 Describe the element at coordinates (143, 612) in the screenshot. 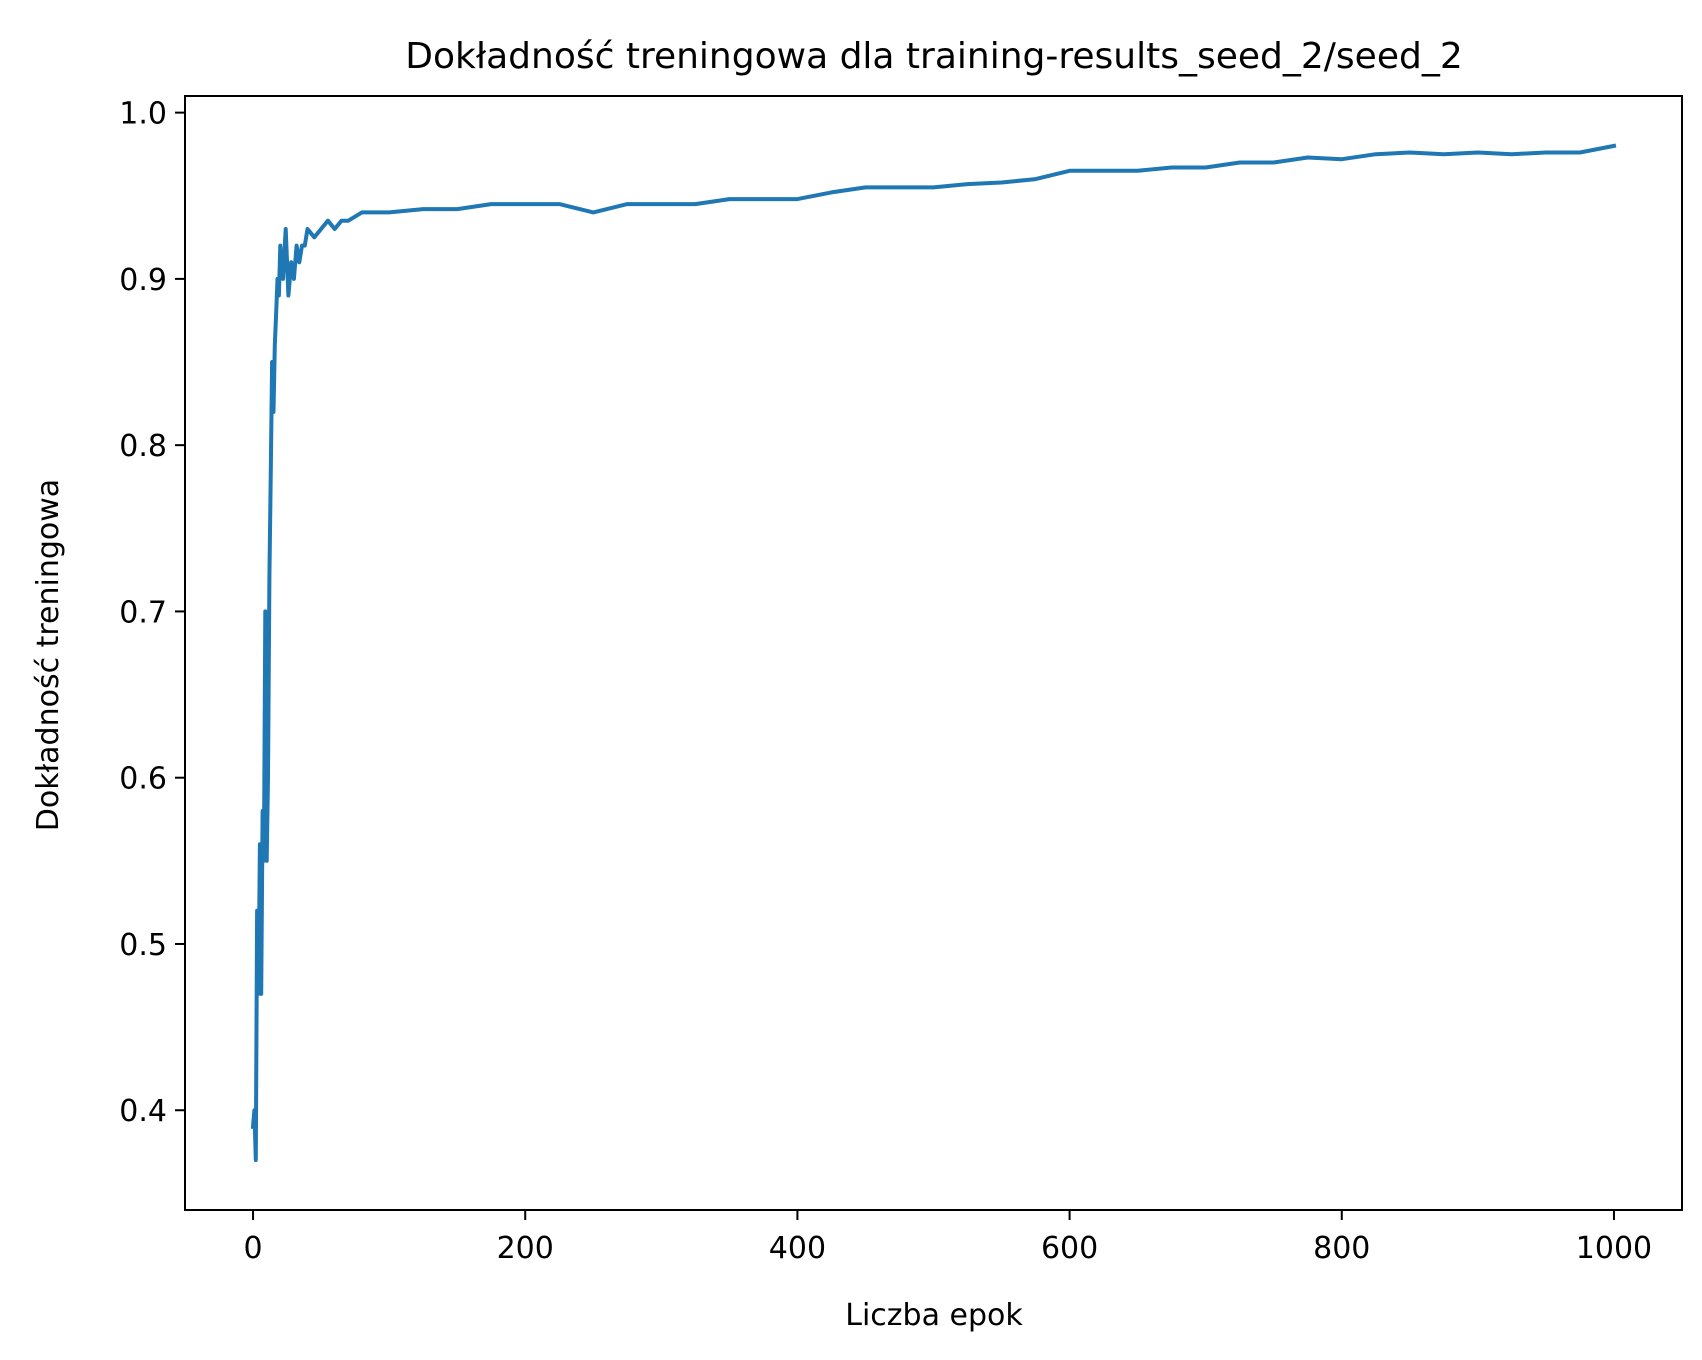

I see `y-tick-label: 0.7` at that location.